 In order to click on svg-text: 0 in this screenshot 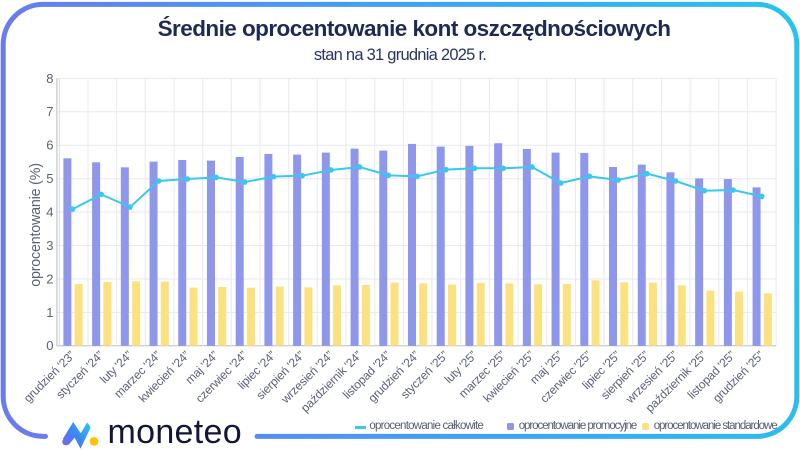, I will do `click(49, 345)`.